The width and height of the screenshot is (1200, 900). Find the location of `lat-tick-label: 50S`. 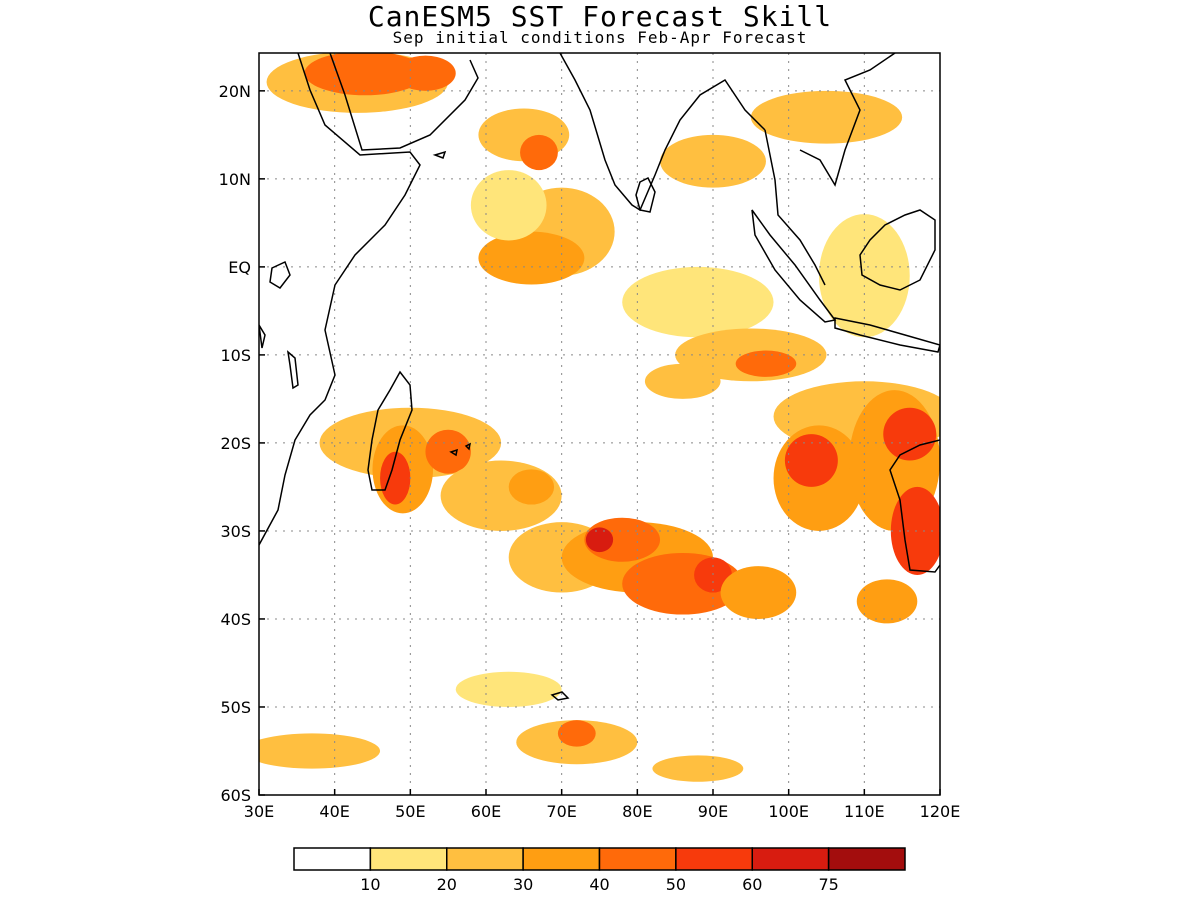

lat-tick-label: 50S is located at coordinates (235, 707).